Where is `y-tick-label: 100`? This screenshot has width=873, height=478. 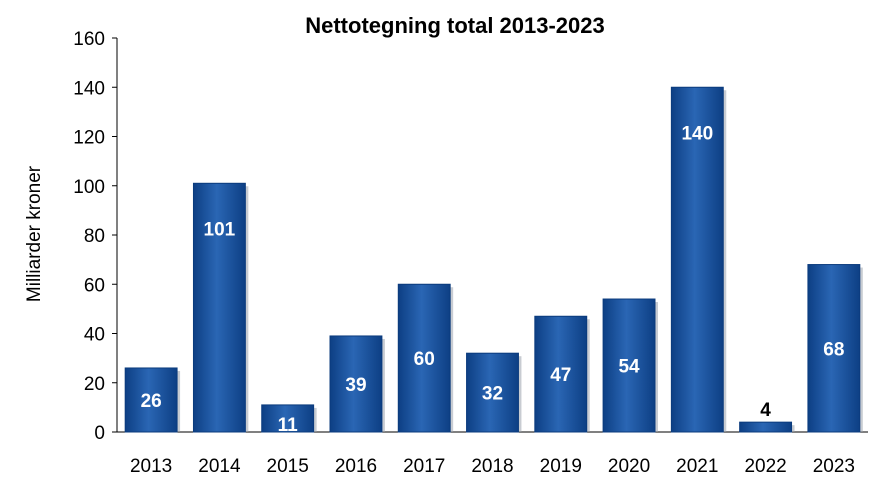
y-tick-label: 100 is located at coordinates (89, 187).